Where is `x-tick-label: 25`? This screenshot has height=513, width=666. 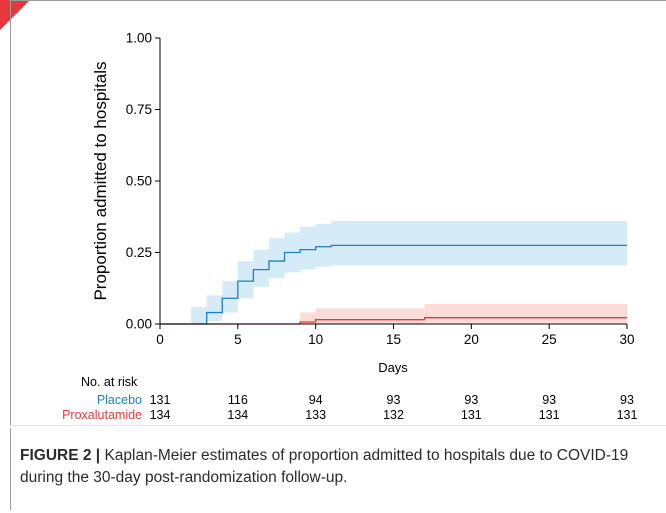
x-tick-label: 25 is located at coordinates (549, 339).